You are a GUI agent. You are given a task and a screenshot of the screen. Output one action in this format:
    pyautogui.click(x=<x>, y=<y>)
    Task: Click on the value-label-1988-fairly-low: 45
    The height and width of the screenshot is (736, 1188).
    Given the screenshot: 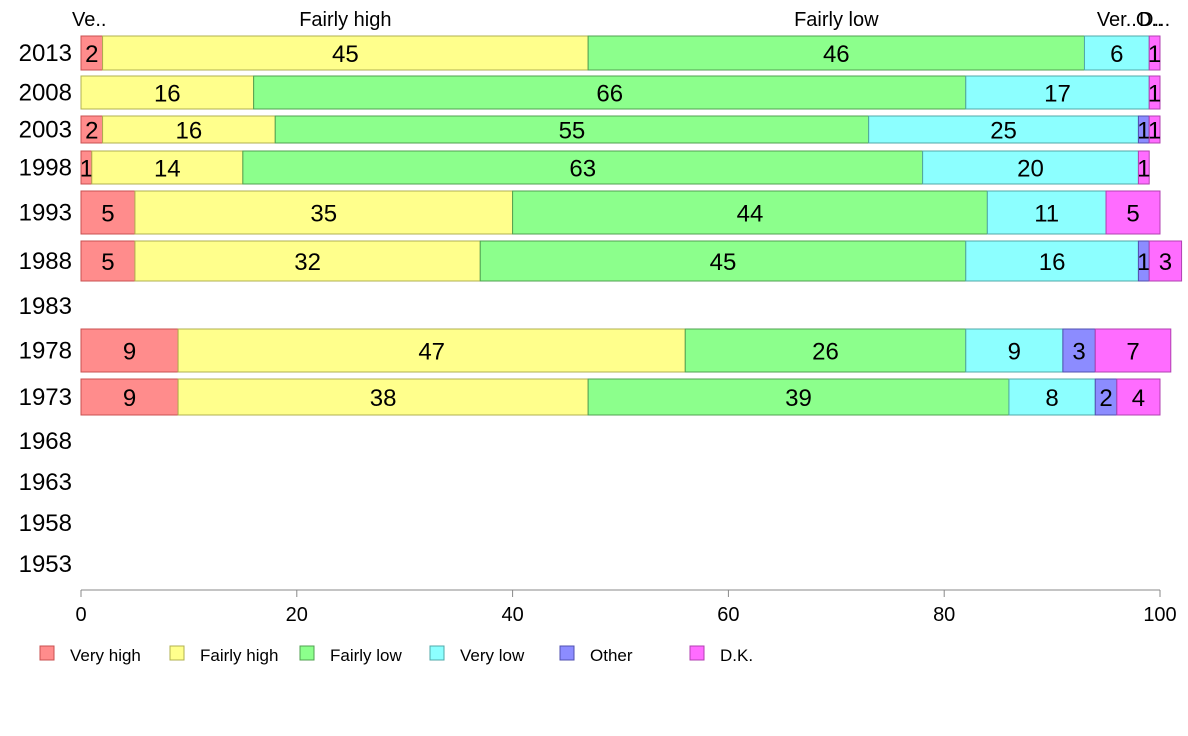 What is the action you would take?
    pyautogui.click(x=723, y=262)
    